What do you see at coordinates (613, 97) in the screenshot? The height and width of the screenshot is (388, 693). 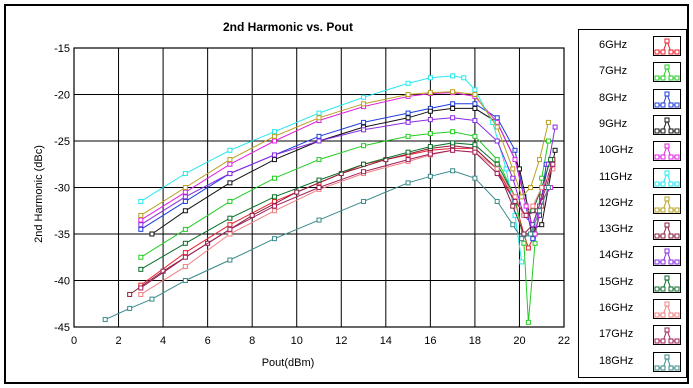 I see `legend-label: 8GHz` at bounding box center [613, 97].